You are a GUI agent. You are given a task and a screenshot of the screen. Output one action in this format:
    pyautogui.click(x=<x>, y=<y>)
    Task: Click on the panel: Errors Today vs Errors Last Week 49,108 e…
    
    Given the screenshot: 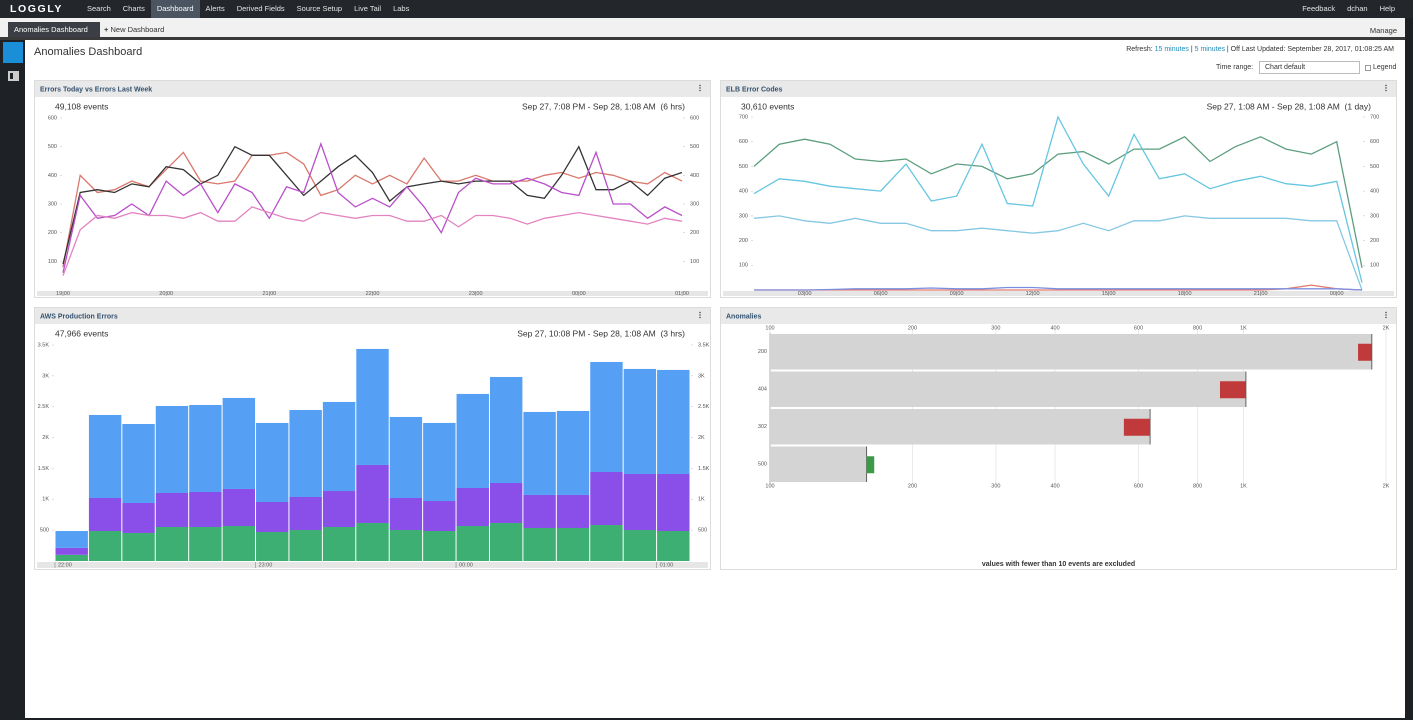 What is the action you would take?
    pyautogui.click(x=372, y=189)
    